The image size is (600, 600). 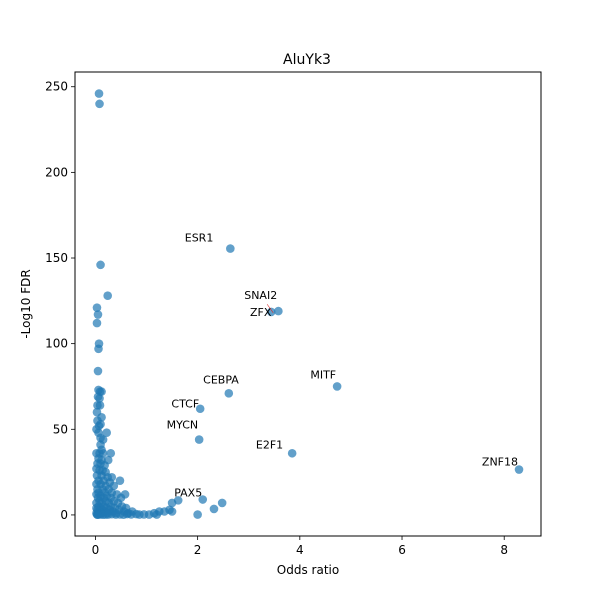 What do you see at coordinates (64, 515) in the screenshot?
I see `y-tick-label: 0` at bounding box center [64, 515].